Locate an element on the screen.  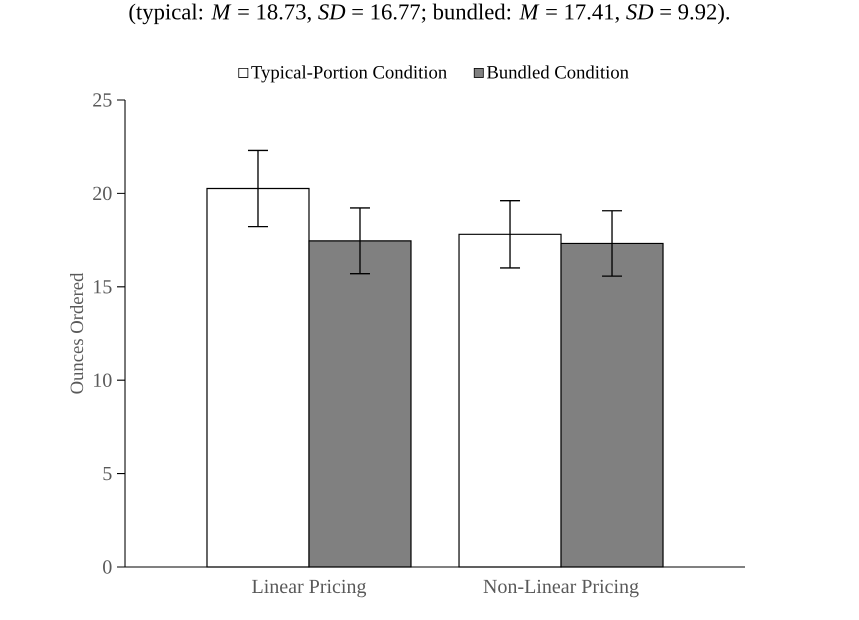
y-tick-label: 25 is located at coordinates (102, 100).